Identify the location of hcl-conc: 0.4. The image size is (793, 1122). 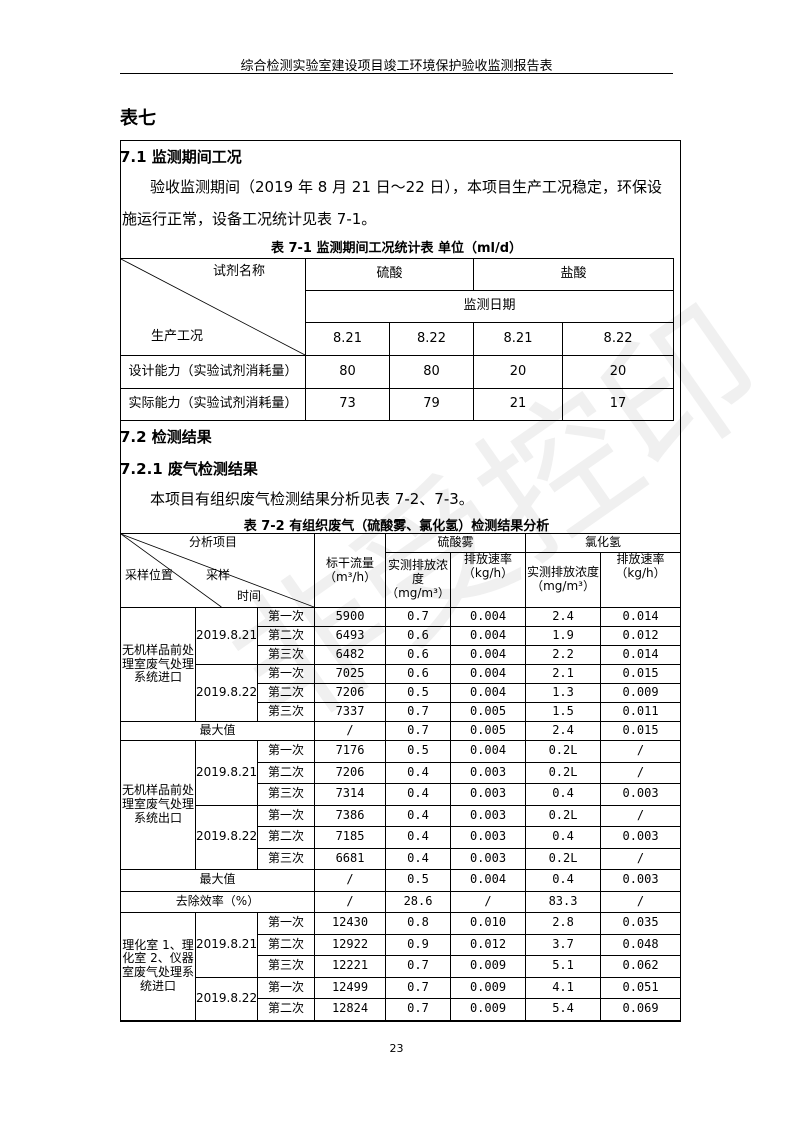
(563, 794).